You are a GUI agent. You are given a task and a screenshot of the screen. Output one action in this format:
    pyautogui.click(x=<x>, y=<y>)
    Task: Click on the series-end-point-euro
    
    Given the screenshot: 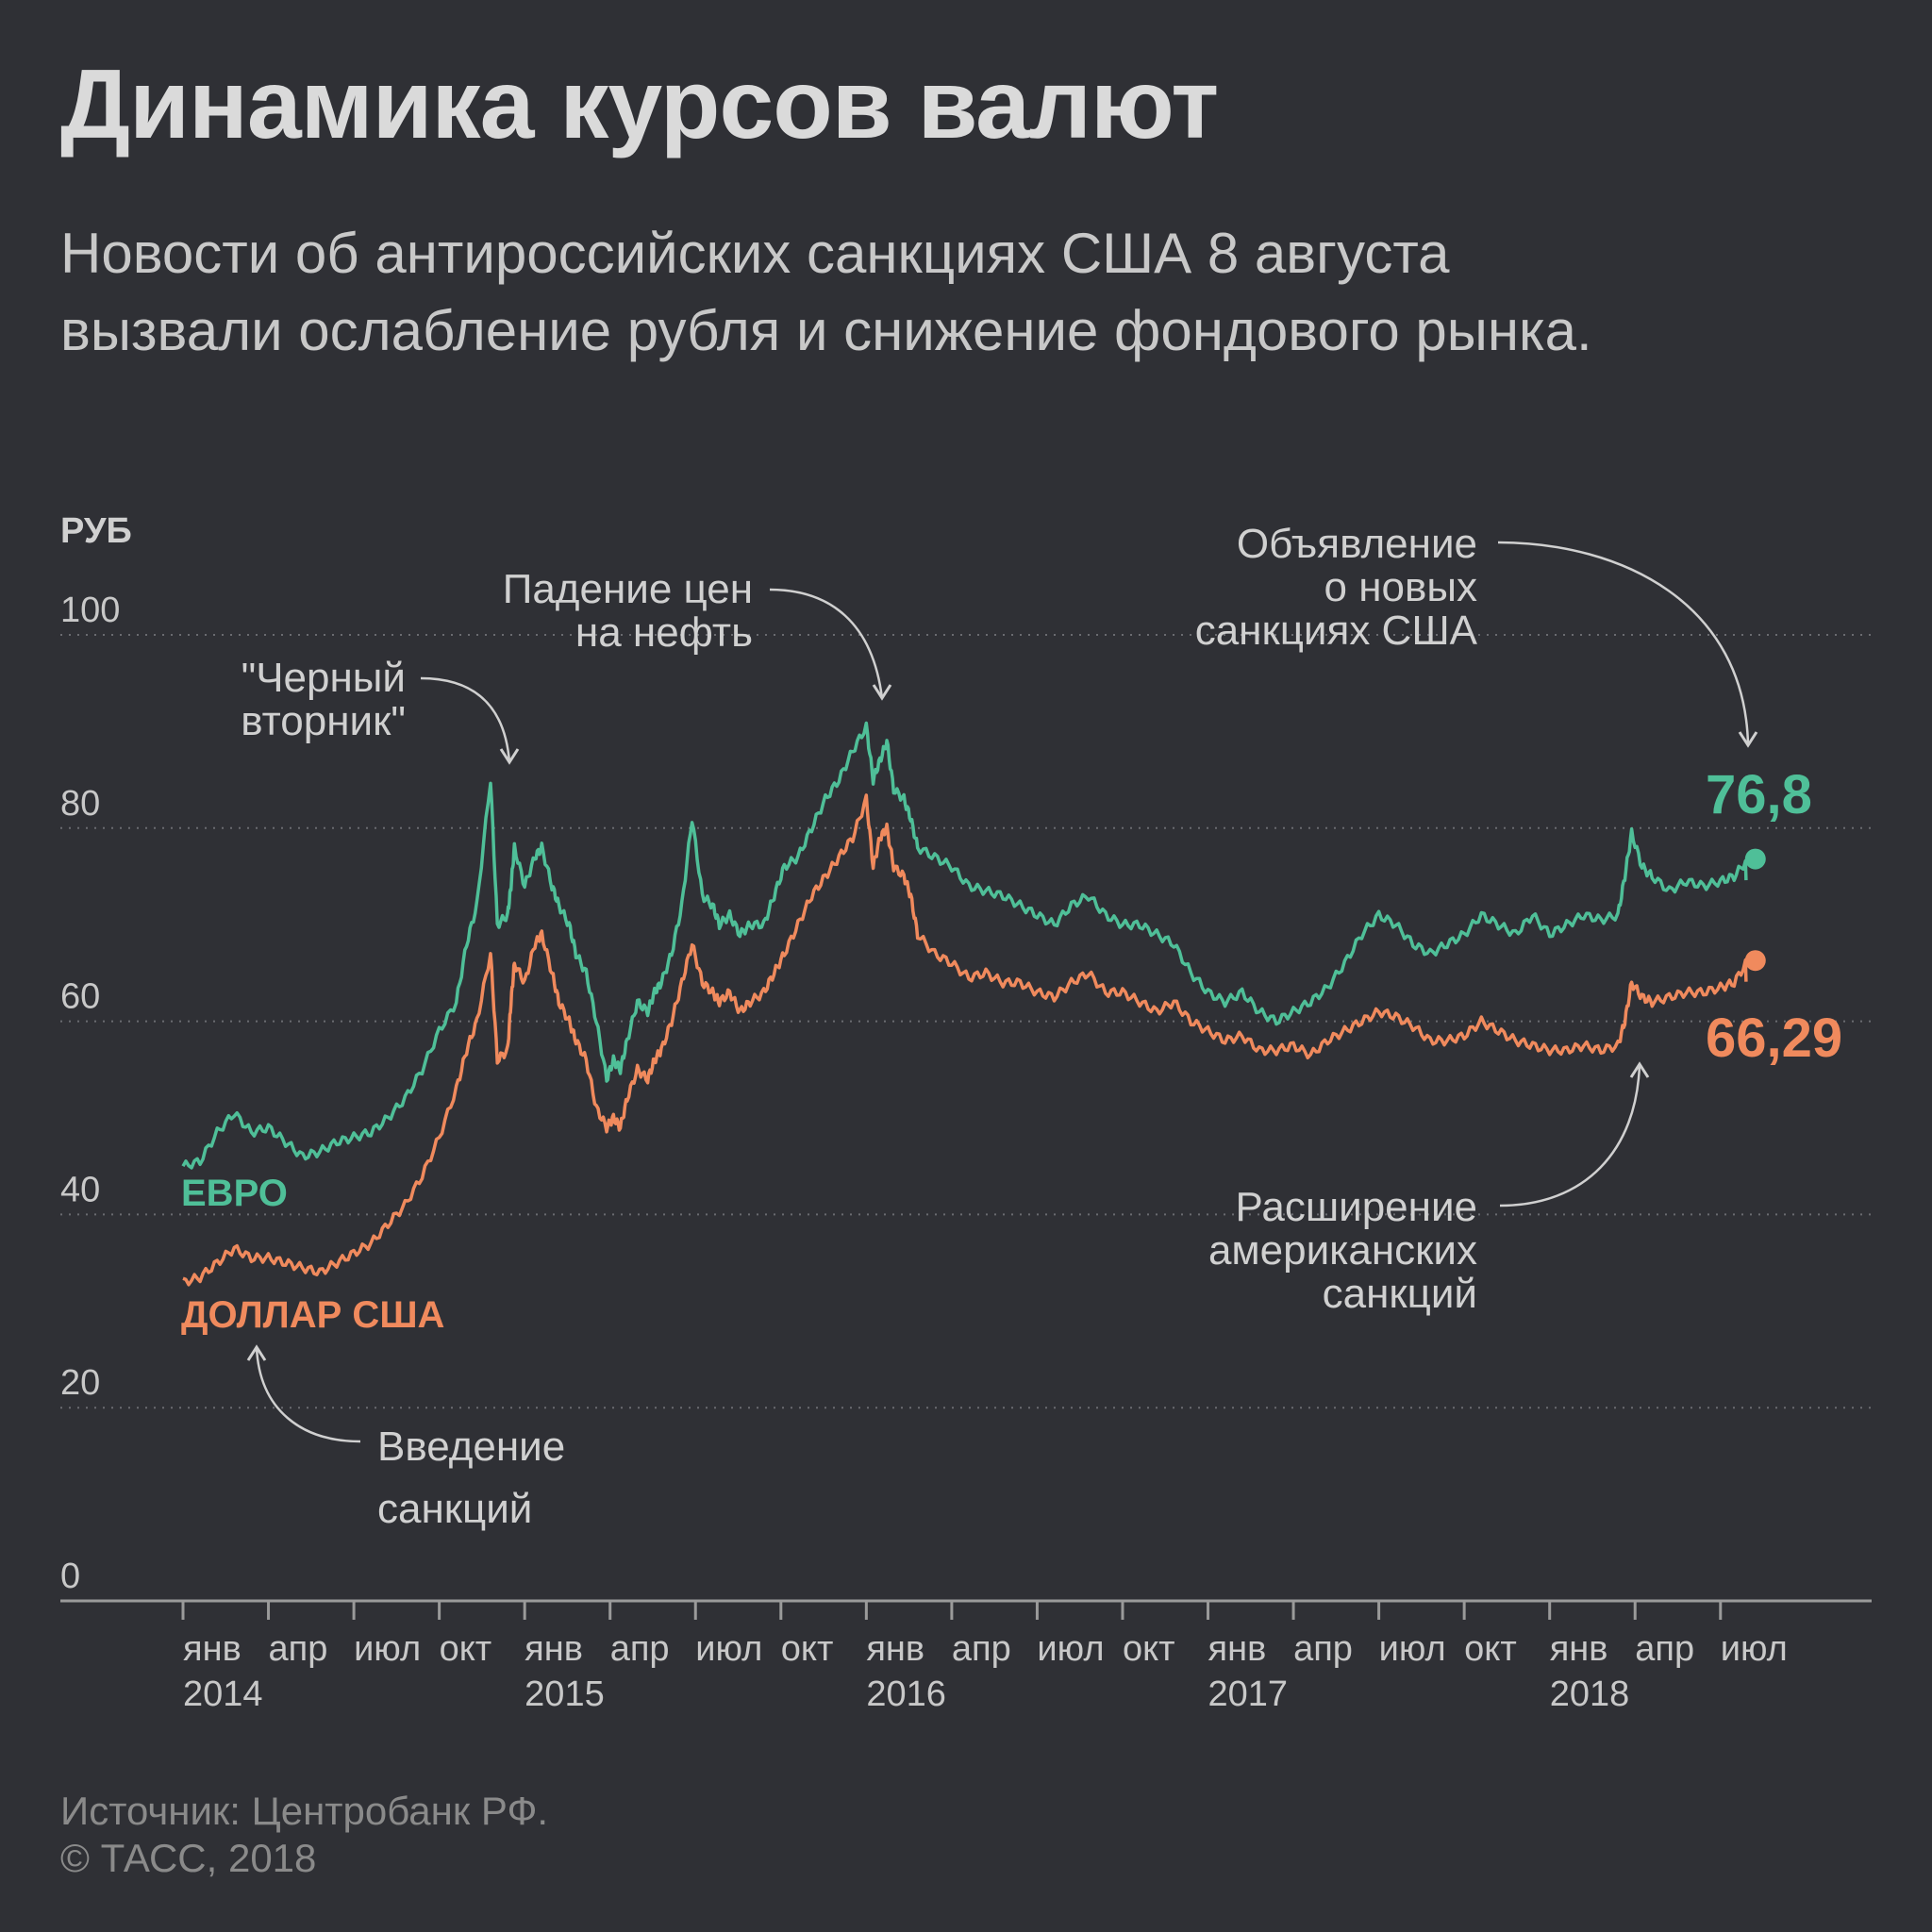 What is the action you would take?
    pyautogui.click(x=1755, y=859)
    